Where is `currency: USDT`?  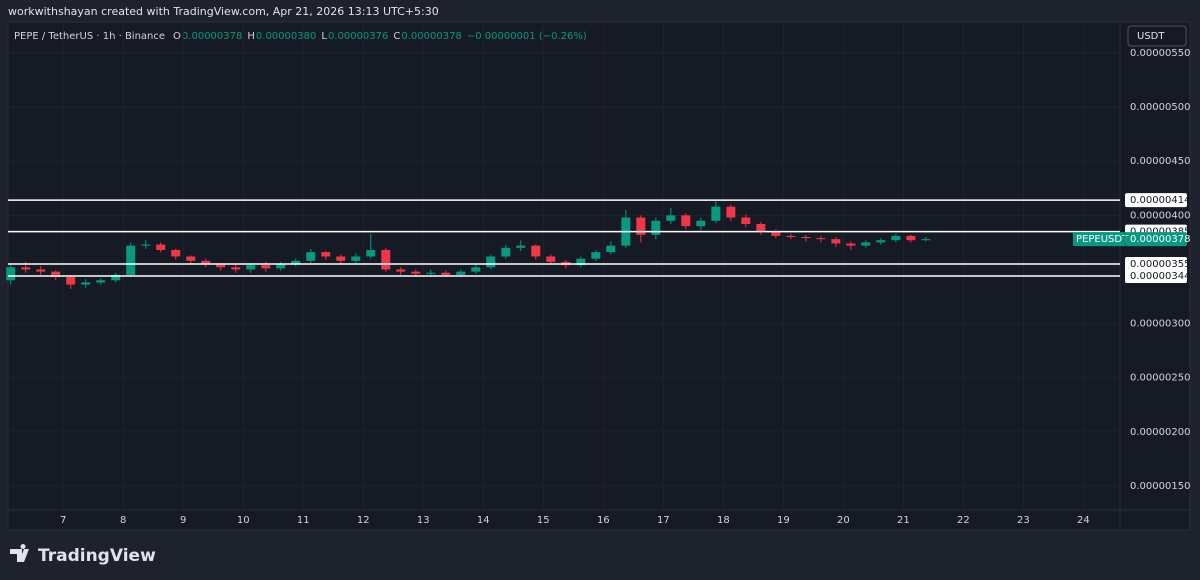
currency: USDT is located at coordinates (1151, 36).